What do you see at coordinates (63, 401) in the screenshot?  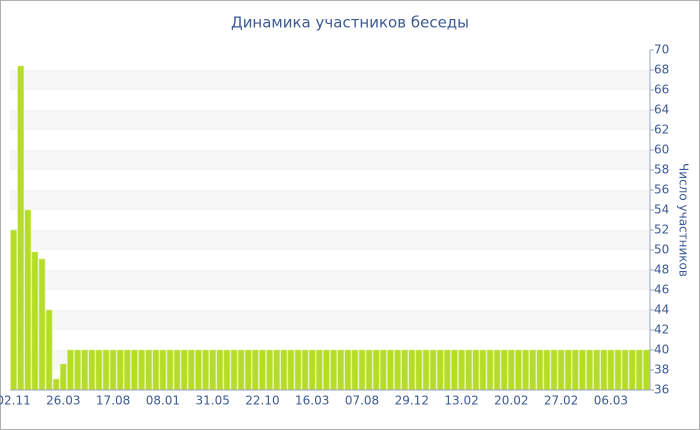 I see `x-tick-label: 26.03` at bounding box center [63, 401].